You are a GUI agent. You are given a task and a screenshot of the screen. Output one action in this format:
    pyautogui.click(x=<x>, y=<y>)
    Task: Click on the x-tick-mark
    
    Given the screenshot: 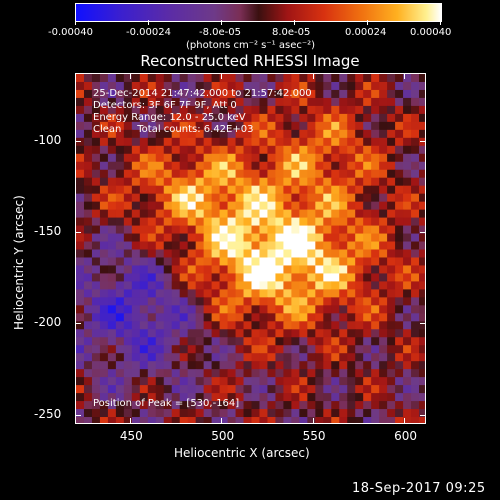 What is the action you would take?
    pyautogui.click(x=405, y=421)
    